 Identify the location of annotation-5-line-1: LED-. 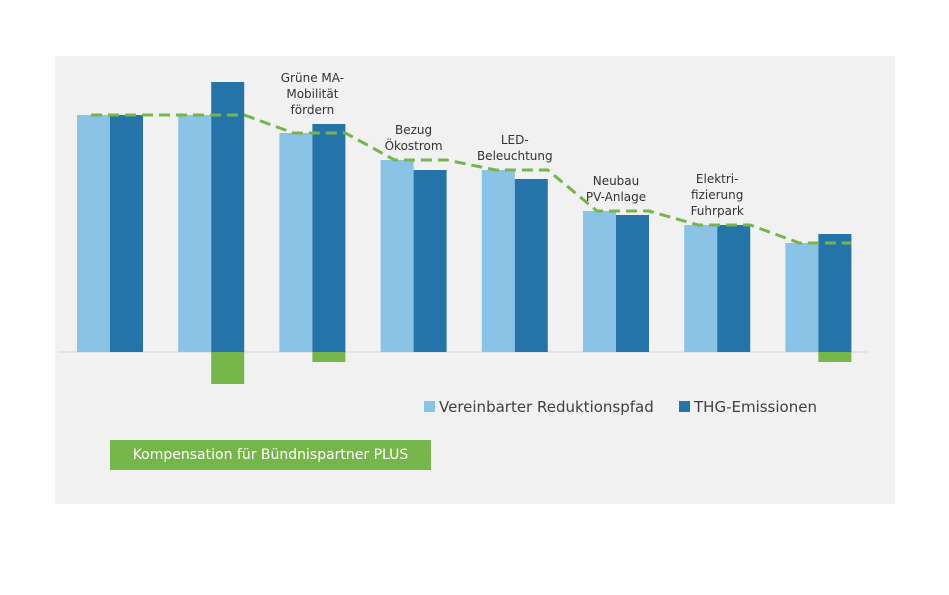
(515, 140).